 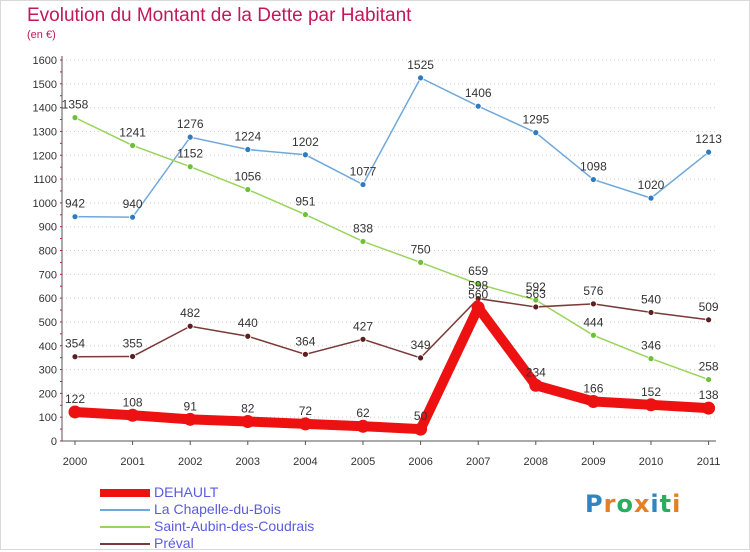 I want to click on data-label: 482, so click(x=190, y=313).